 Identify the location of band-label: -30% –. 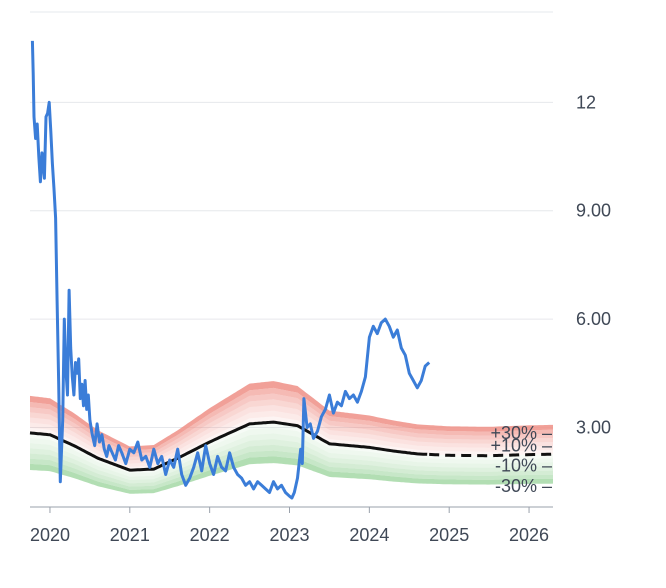
(523, 486).